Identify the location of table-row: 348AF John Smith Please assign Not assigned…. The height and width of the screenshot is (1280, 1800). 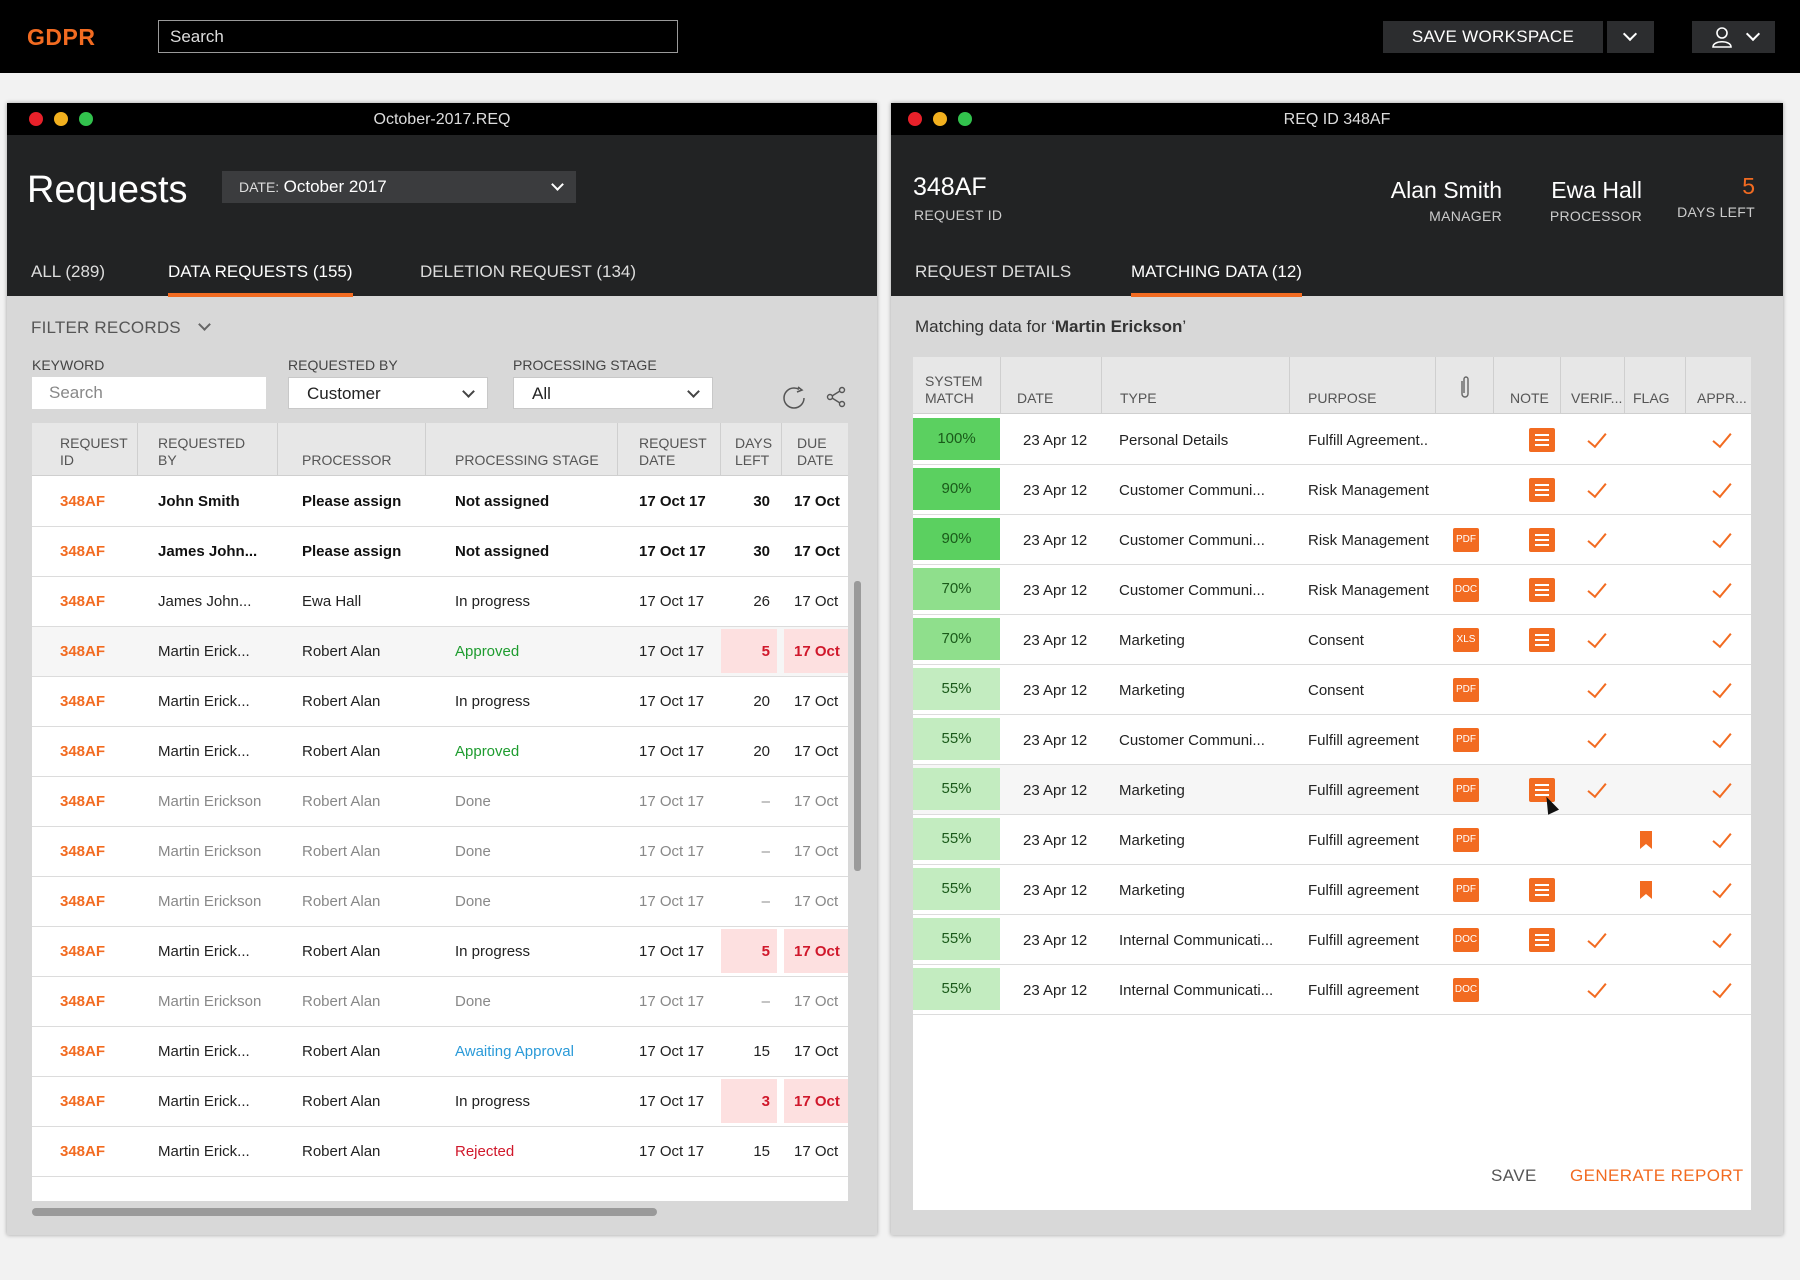
(440, 502).